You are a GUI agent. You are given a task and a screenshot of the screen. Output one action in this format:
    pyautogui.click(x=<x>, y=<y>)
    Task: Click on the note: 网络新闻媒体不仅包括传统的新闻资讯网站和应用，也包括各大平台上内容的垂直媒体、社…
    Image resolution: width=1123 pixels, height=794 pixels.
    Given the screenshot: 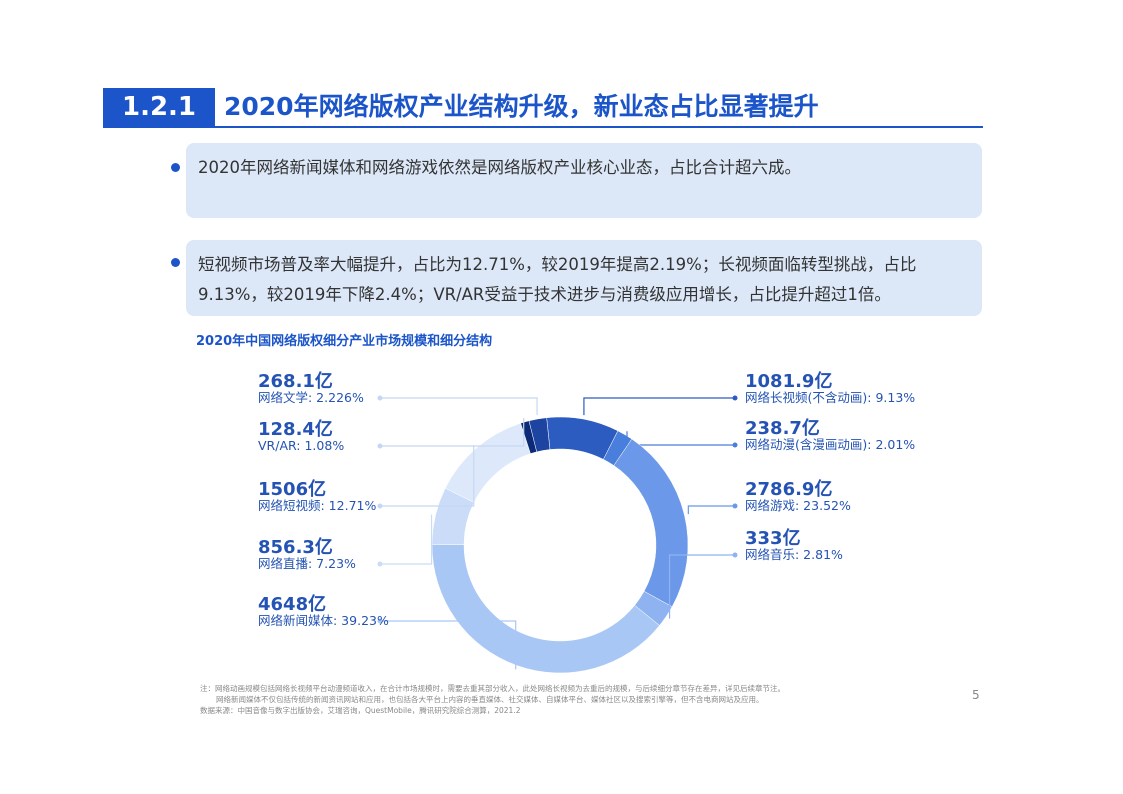 What is the action you would take?
    pyautogui.click(x=490, y=699)
    